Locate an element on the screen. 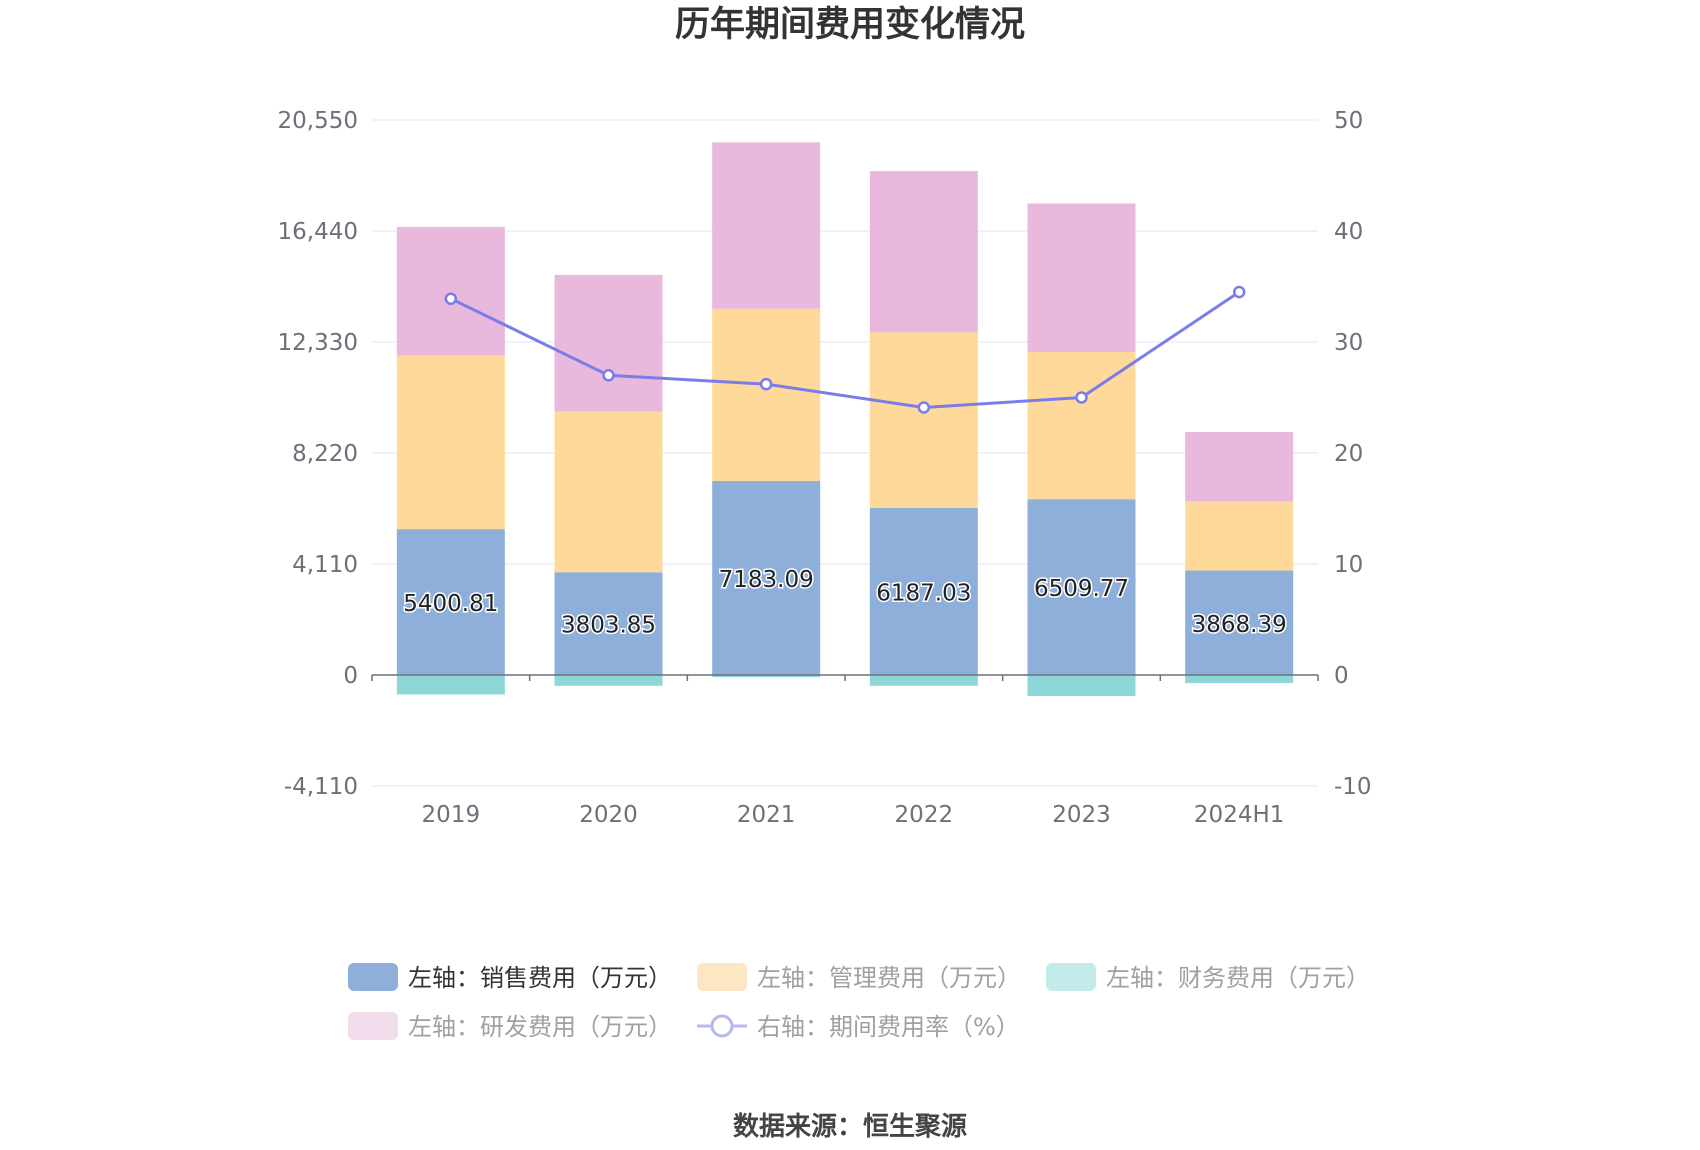  legend-label: 左轴：研发费用（万元） is located at coordinates (540, 1027).